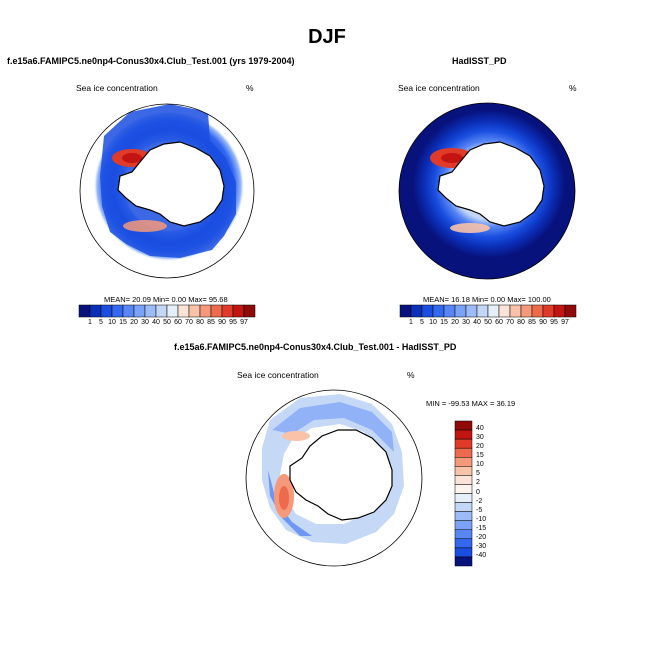 The height and width of the screenshot is (655, 654). What do you see at coordinates (439, 88) in the screenshot?
I see `panel2-variable-label: Sea ice concentration` at bounding box center [439, 88].